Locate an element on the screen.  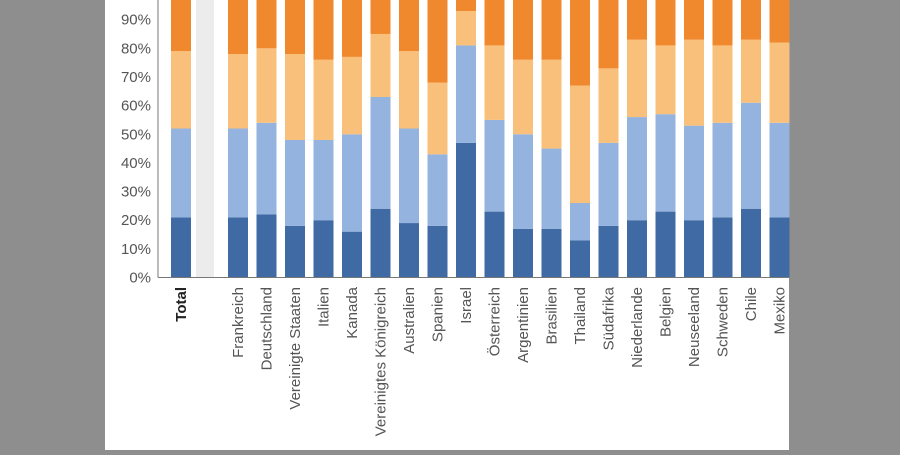
x-tick-label: Italien is located at coordinates (324, 307).